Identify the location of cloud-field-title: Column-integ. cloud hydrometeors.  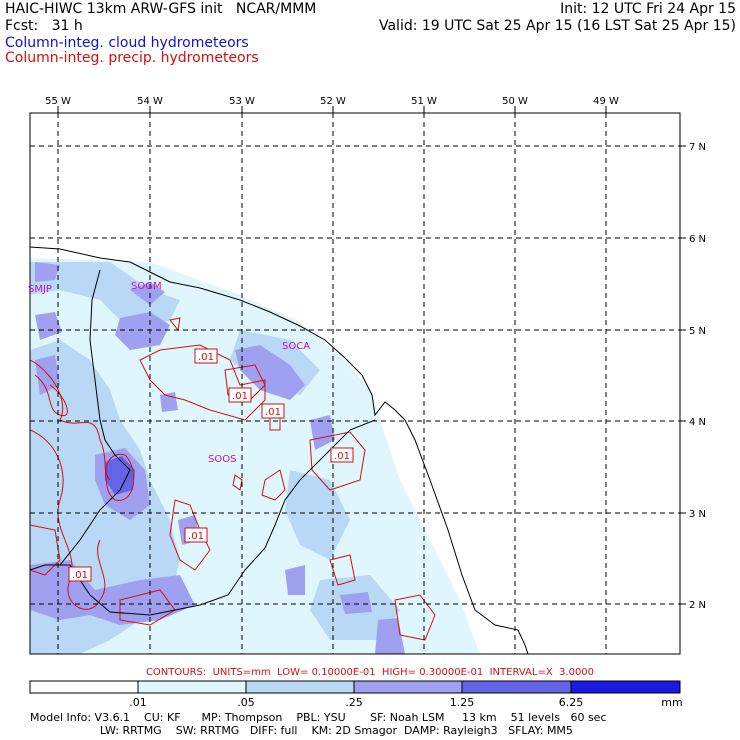
(127, 43).